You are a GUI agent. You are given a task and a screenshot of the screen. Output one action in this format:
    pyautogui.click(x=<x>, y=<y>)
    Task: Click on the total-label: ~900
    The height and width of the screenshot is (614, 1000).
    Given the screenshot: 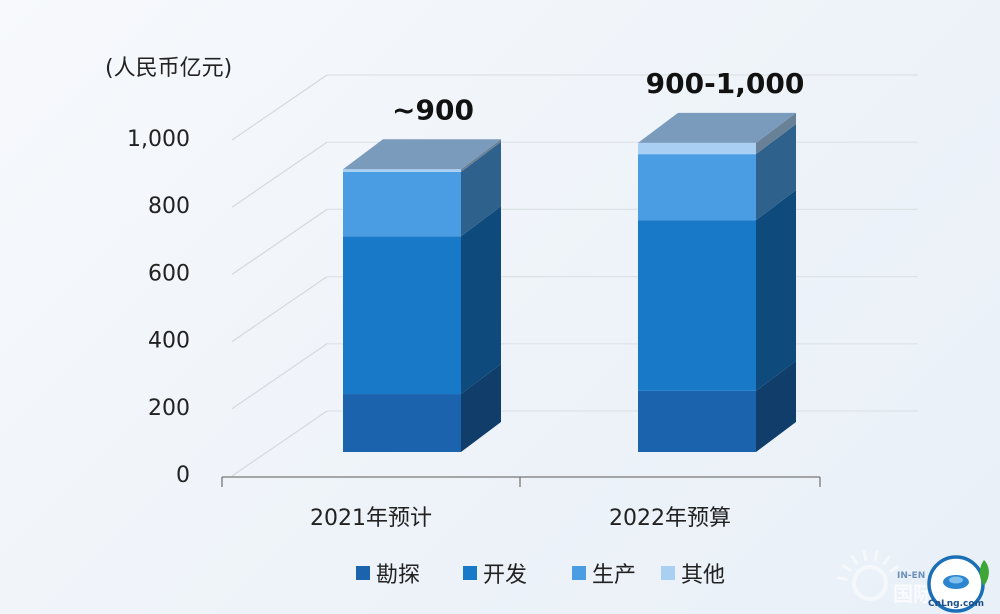 What is the action you would take?
    pyautogui.click(x=433, y=109)
    